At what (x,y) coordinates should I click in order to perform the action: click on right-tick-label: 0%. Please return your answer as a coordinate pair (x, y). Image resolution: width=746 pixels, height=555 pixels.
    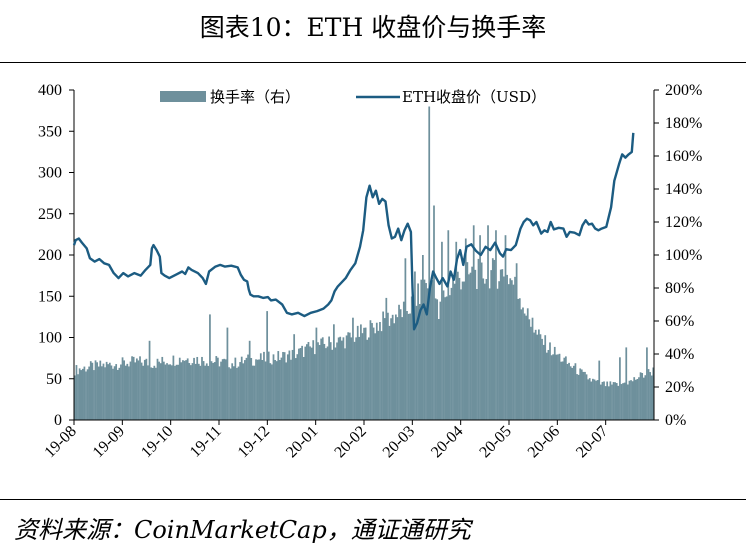
    Looking at the image, I should click on (675, 420).